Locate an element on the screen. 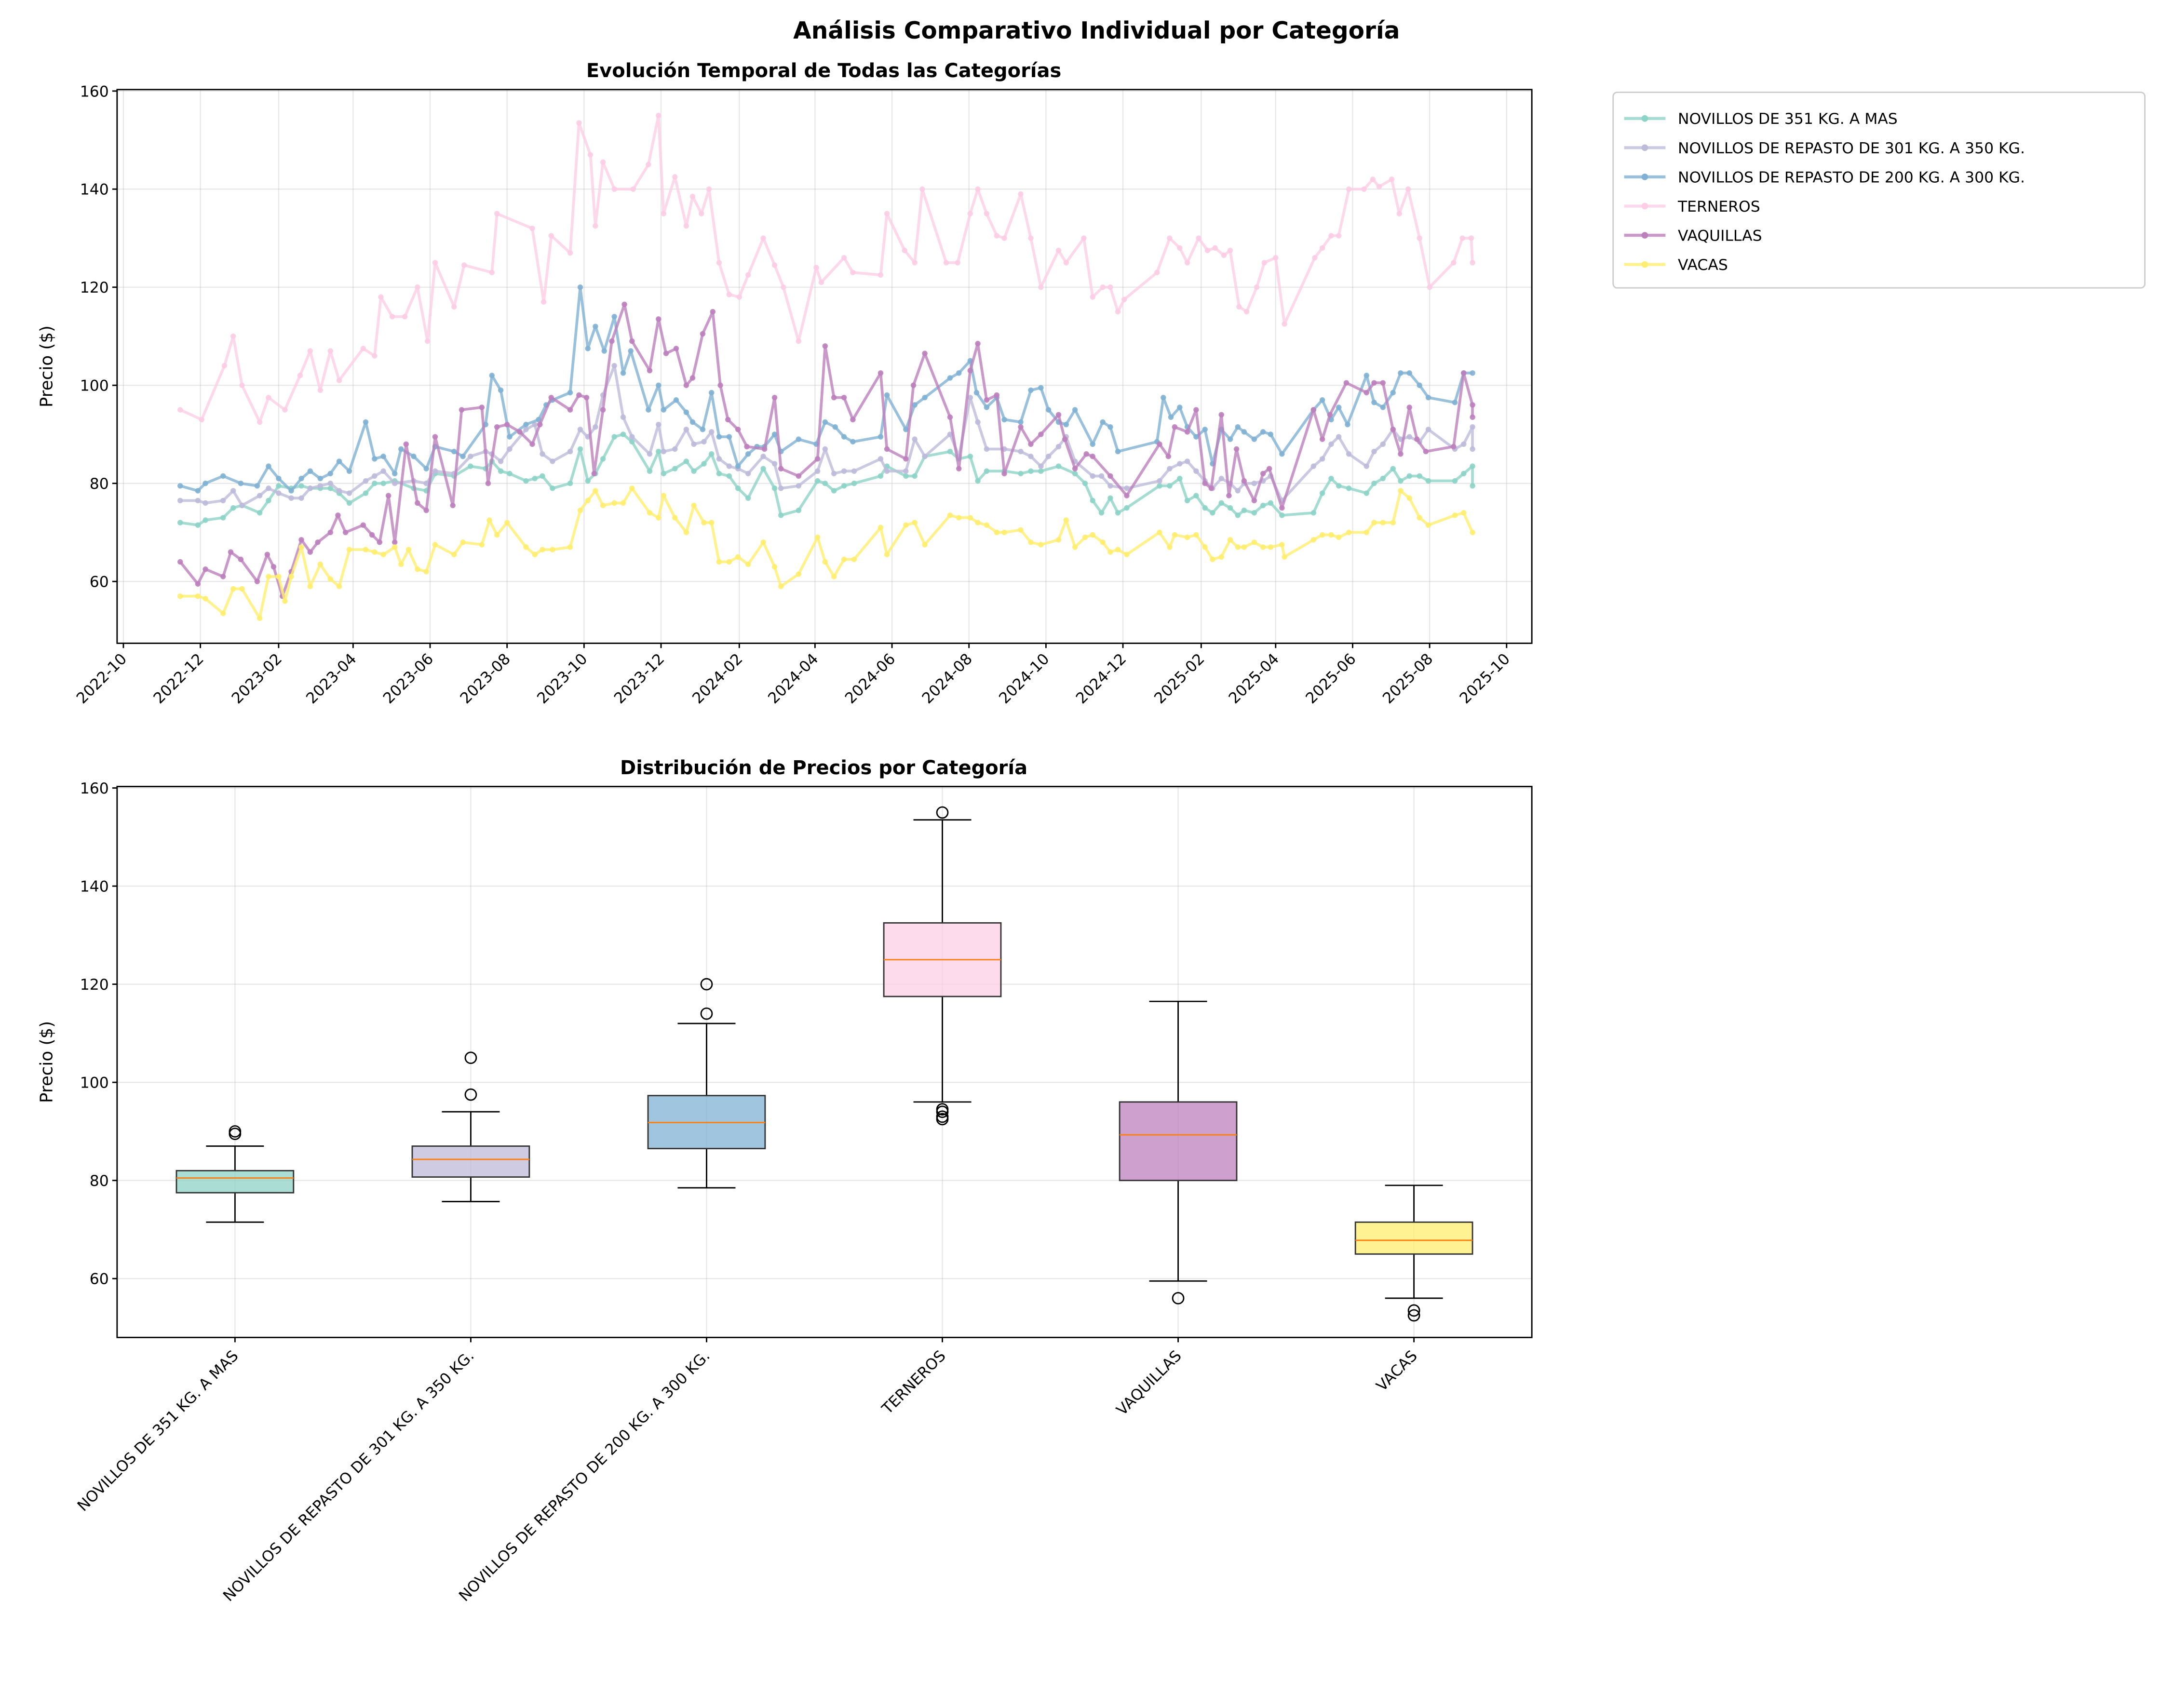 The height and width of the screenshot is (1708, 2160). y-tick-label: 80 is located at coordinates (99, 484).